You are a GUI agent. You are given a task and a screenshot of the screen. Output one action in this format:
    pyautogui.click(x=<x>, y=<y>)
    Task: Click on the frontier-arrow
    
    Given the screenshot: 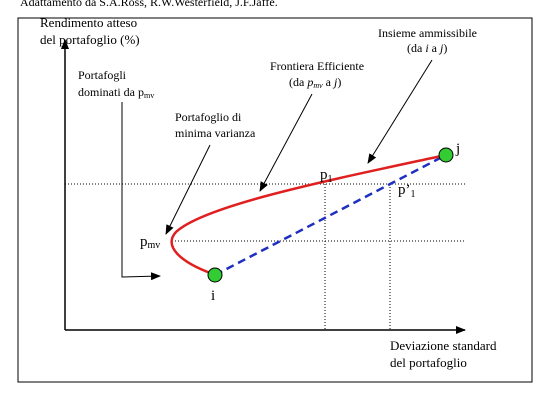 What is the action you would take?
    pyautogui.click(x=286, y=142)
    